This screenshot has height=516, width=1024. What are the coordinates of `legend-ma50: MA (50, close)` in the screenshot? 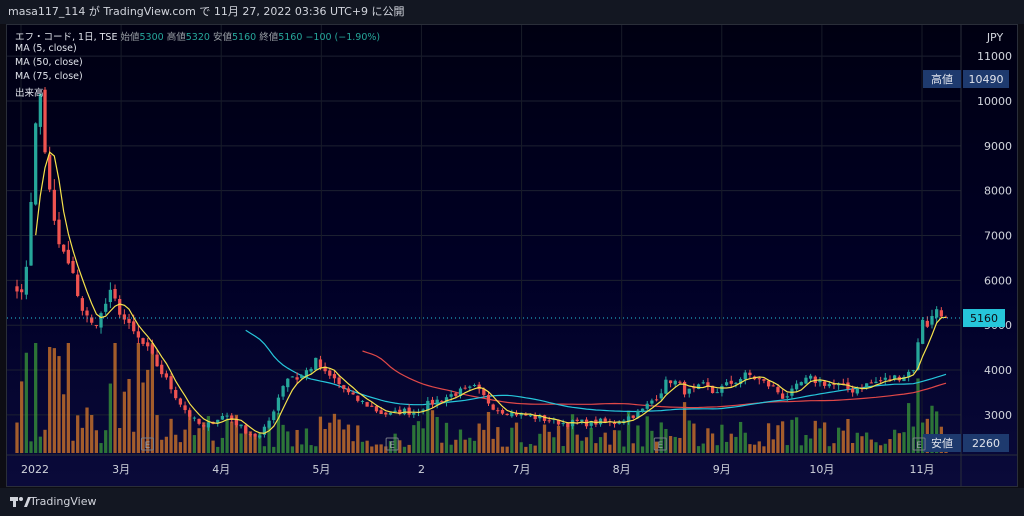 It's located at (49, 62).